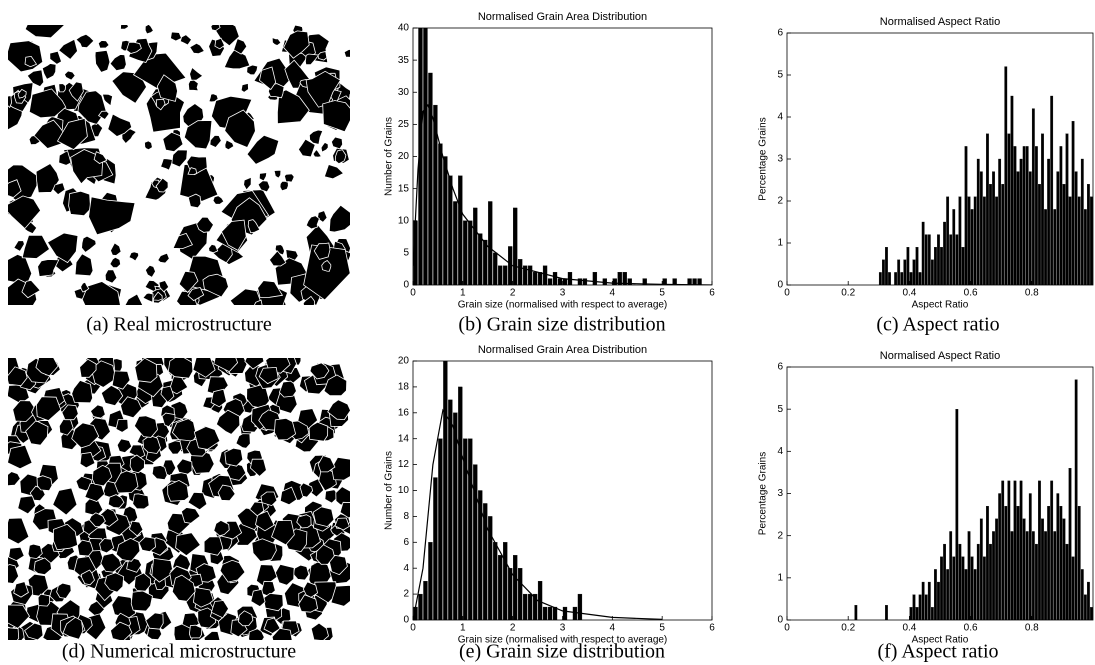 This screenshot has height=665, width=1095. I want to click on x-tick-label: 4, so click(613, 293).